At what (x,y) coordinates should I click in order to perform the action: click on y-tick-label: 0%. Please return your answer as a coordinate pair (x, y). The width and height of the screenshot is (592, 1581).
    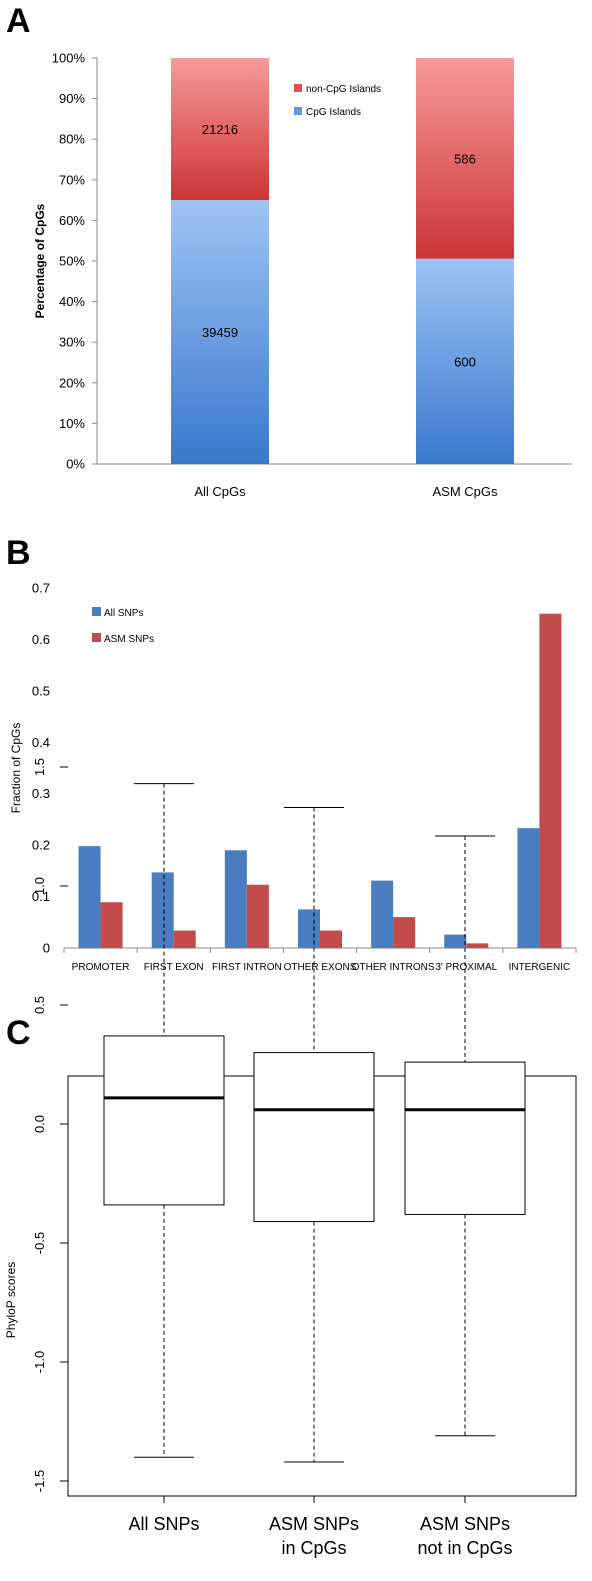
    Looking at the image, I should click on (75, 464).